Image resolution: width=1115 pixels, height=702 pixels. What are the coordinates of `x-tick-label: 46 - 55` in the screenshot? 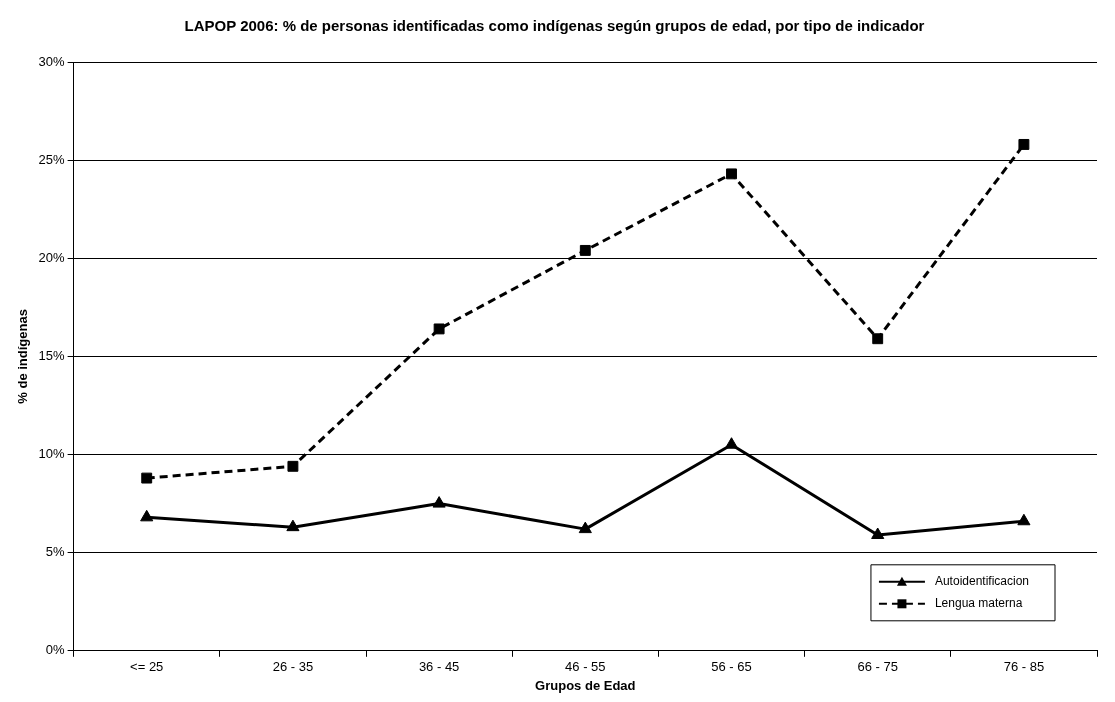 It's located at (585, 667).